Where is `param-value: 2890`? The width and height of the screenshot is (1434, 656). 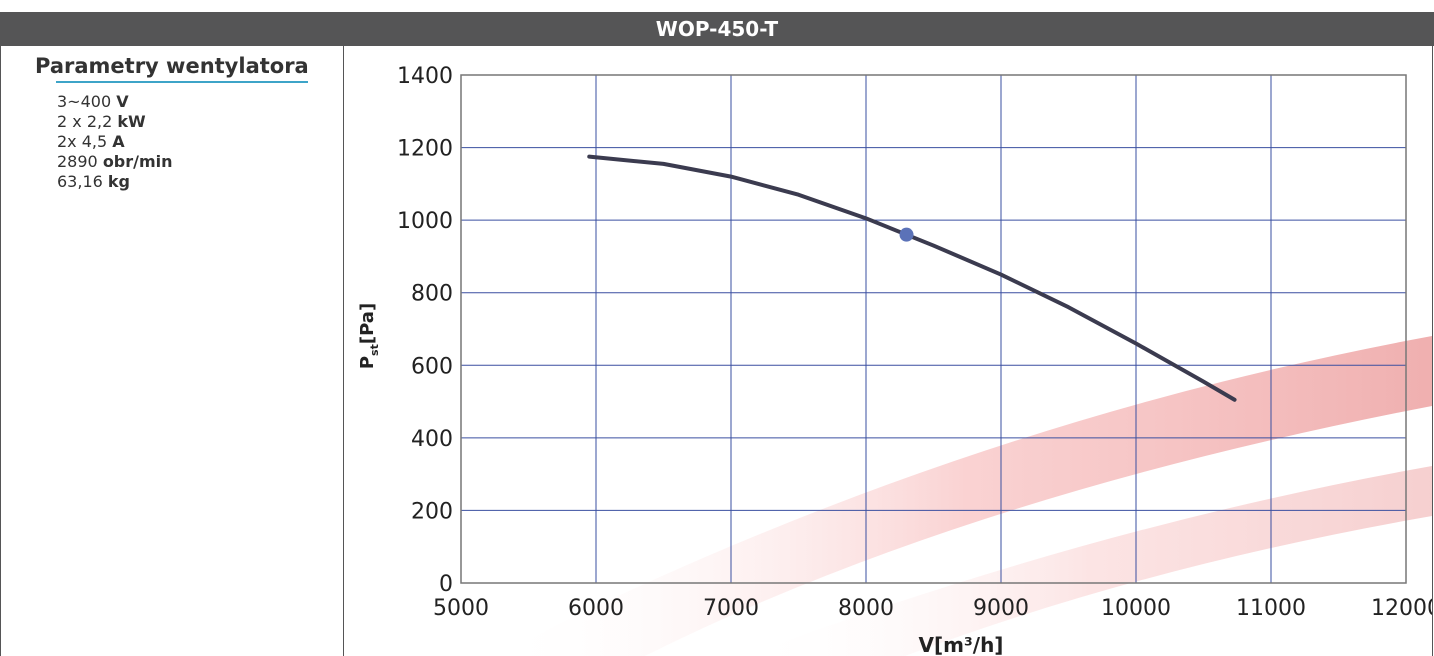
param-value: 2890 is located at coordinates (77, 161).